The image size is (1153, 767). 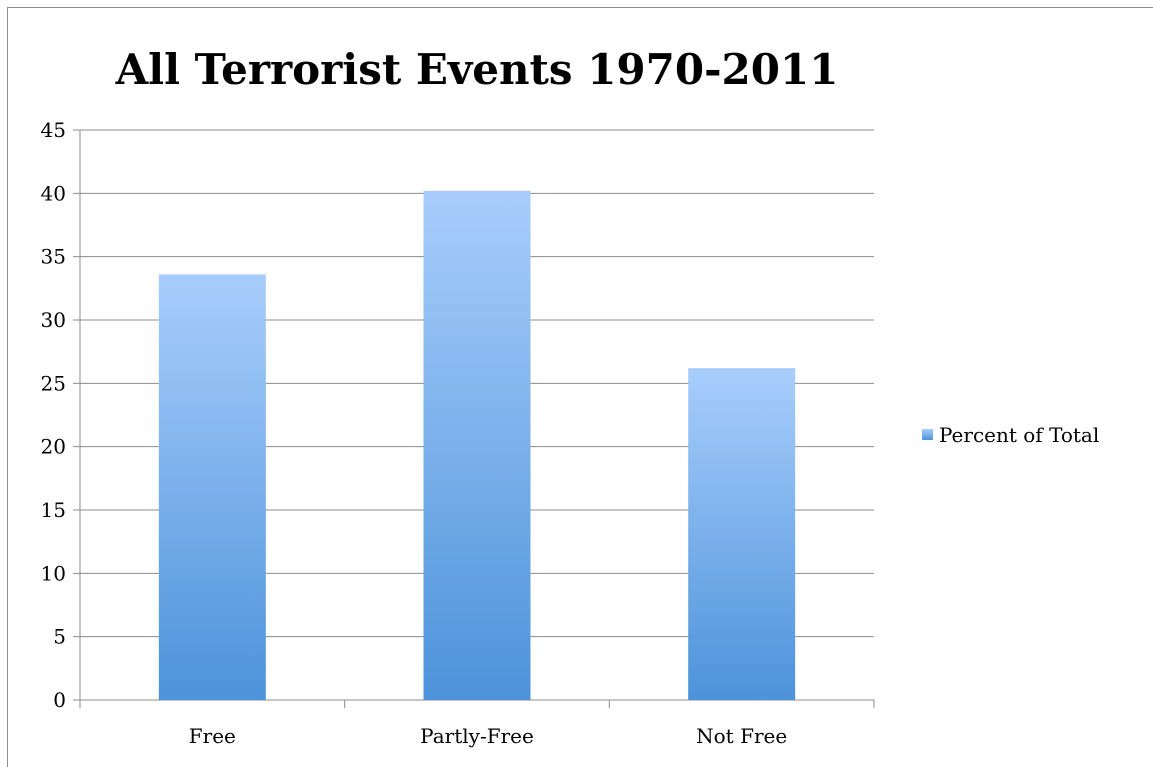 What do you see at coordinates (53, 447) in the screenshot?
I see `y-tick-label: 20` at bounding box center [53, 447].